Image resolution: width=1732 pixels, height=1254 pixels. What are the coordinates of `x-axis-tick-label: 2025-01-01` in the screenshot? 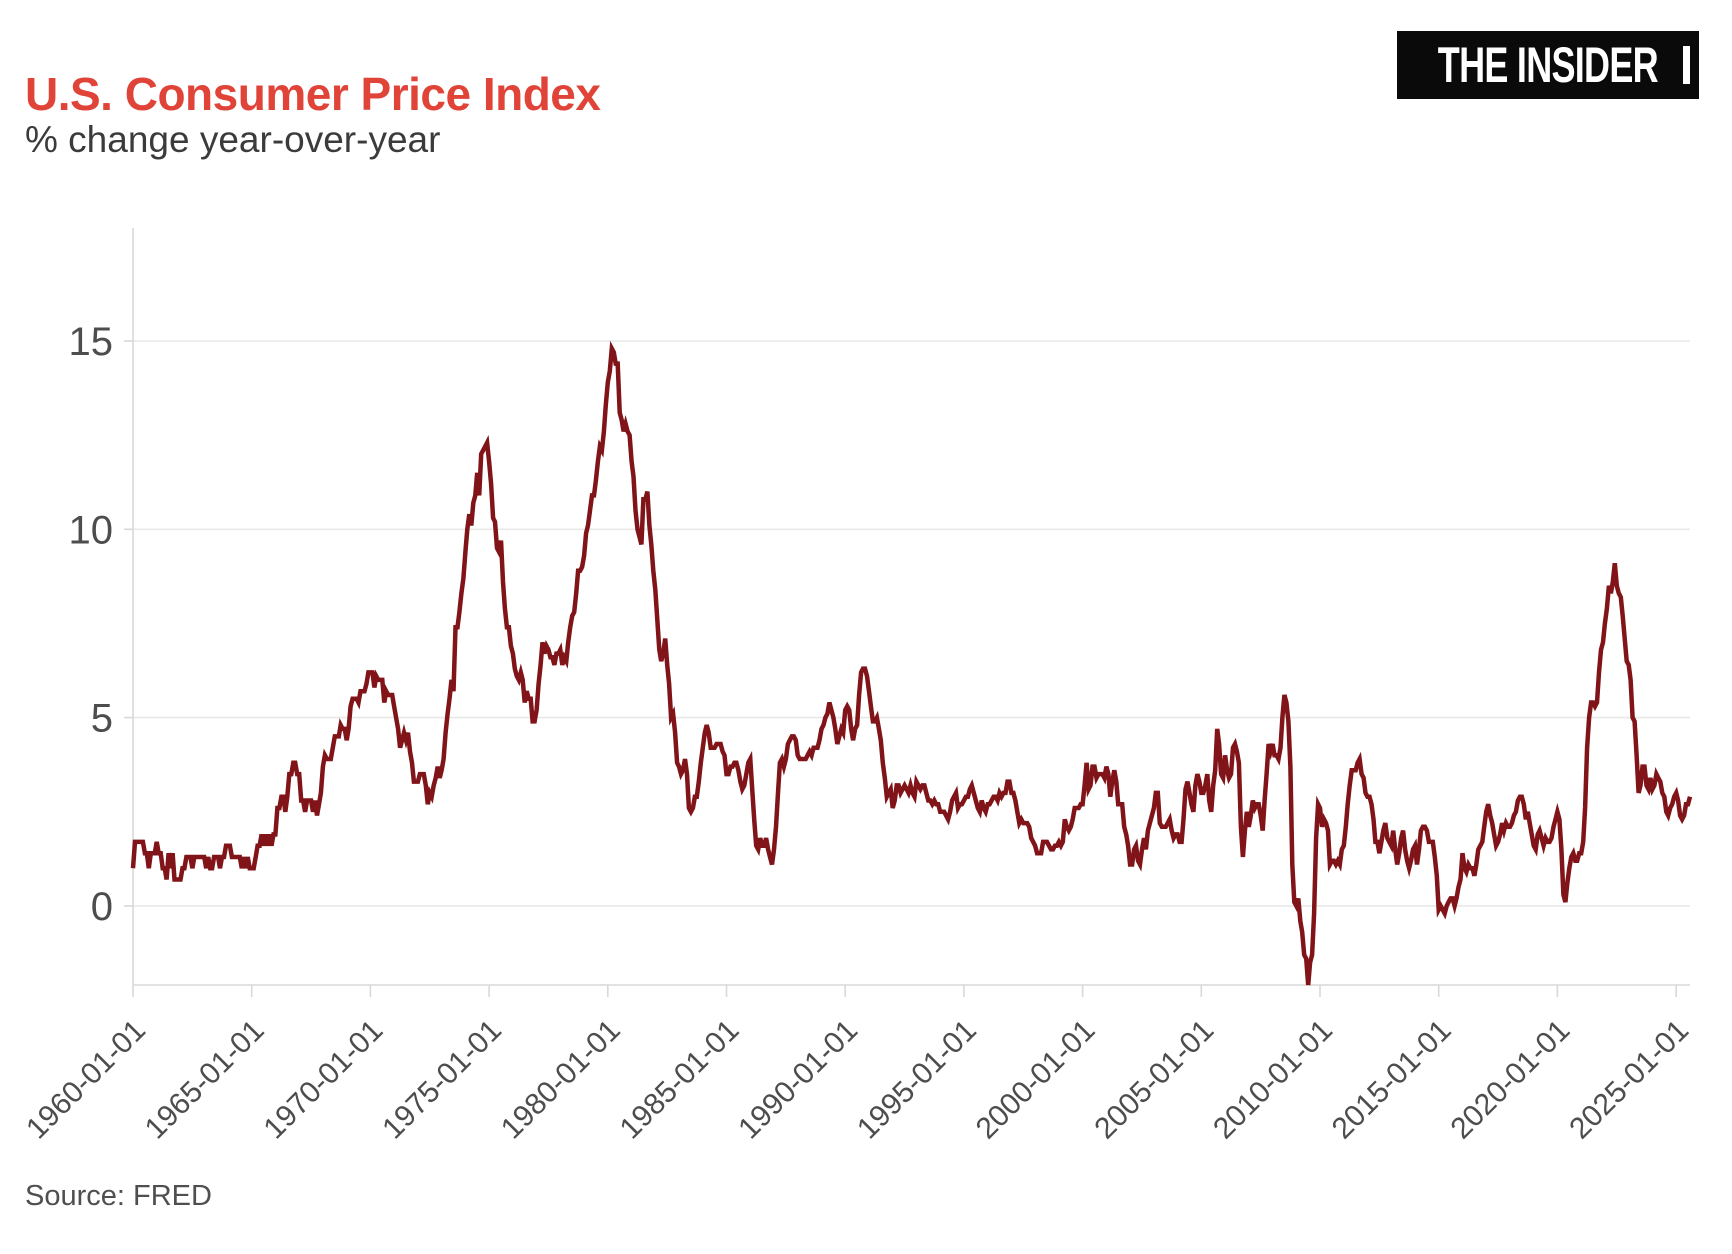 It's located at (1629, 1080).